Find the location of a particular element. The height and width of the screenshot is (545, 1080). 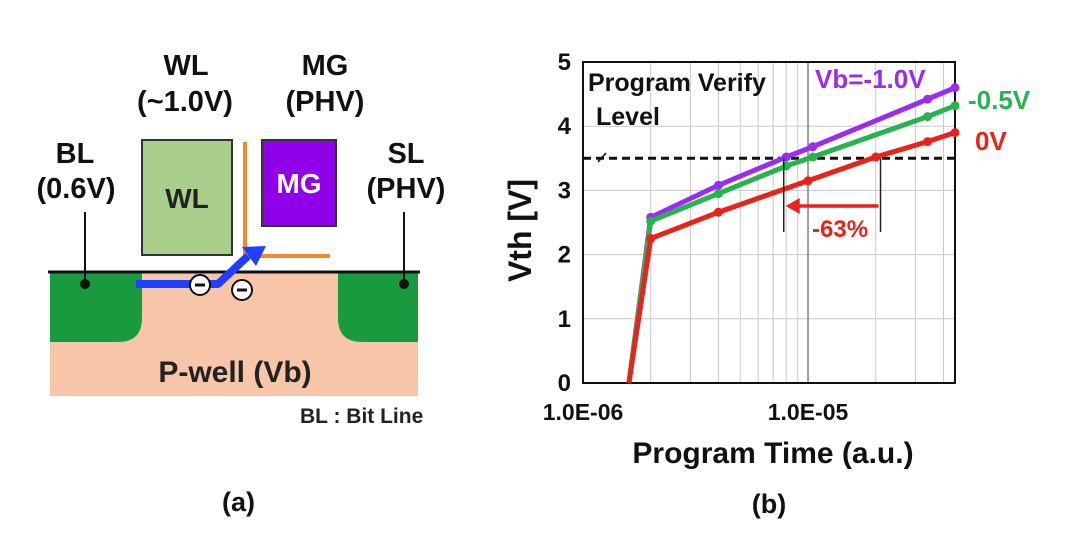

wl-gate is located at coordinates (187, 197).